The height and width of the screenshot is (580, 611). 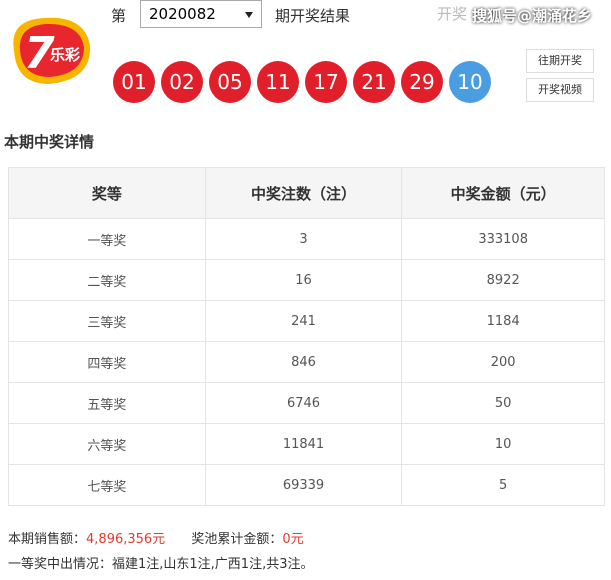 I want to click on table-cell: 10, so click(x=503, y=444).